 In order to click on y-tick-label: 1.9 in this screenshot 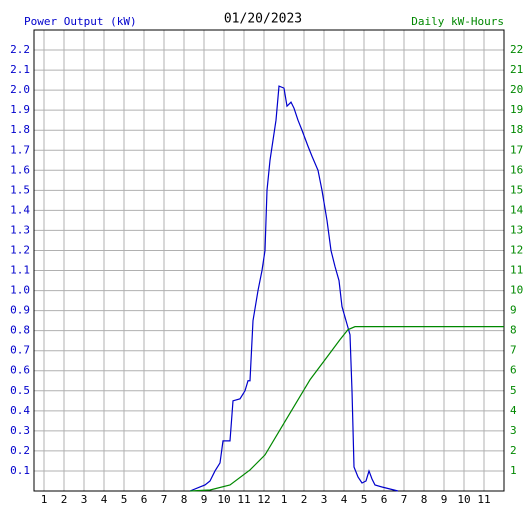, I will do `click(20, 109)`.